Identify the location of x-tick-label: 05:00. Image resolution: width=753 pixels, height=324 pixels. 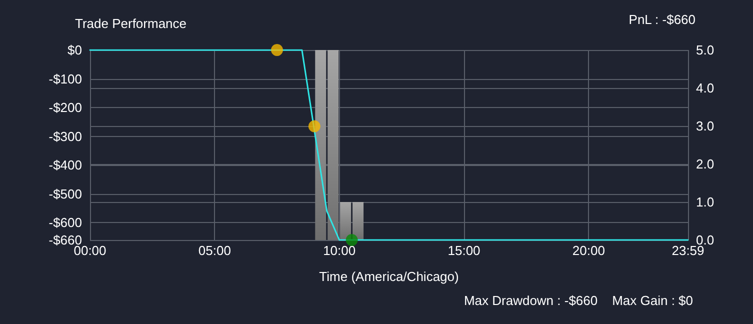
(214, 250).